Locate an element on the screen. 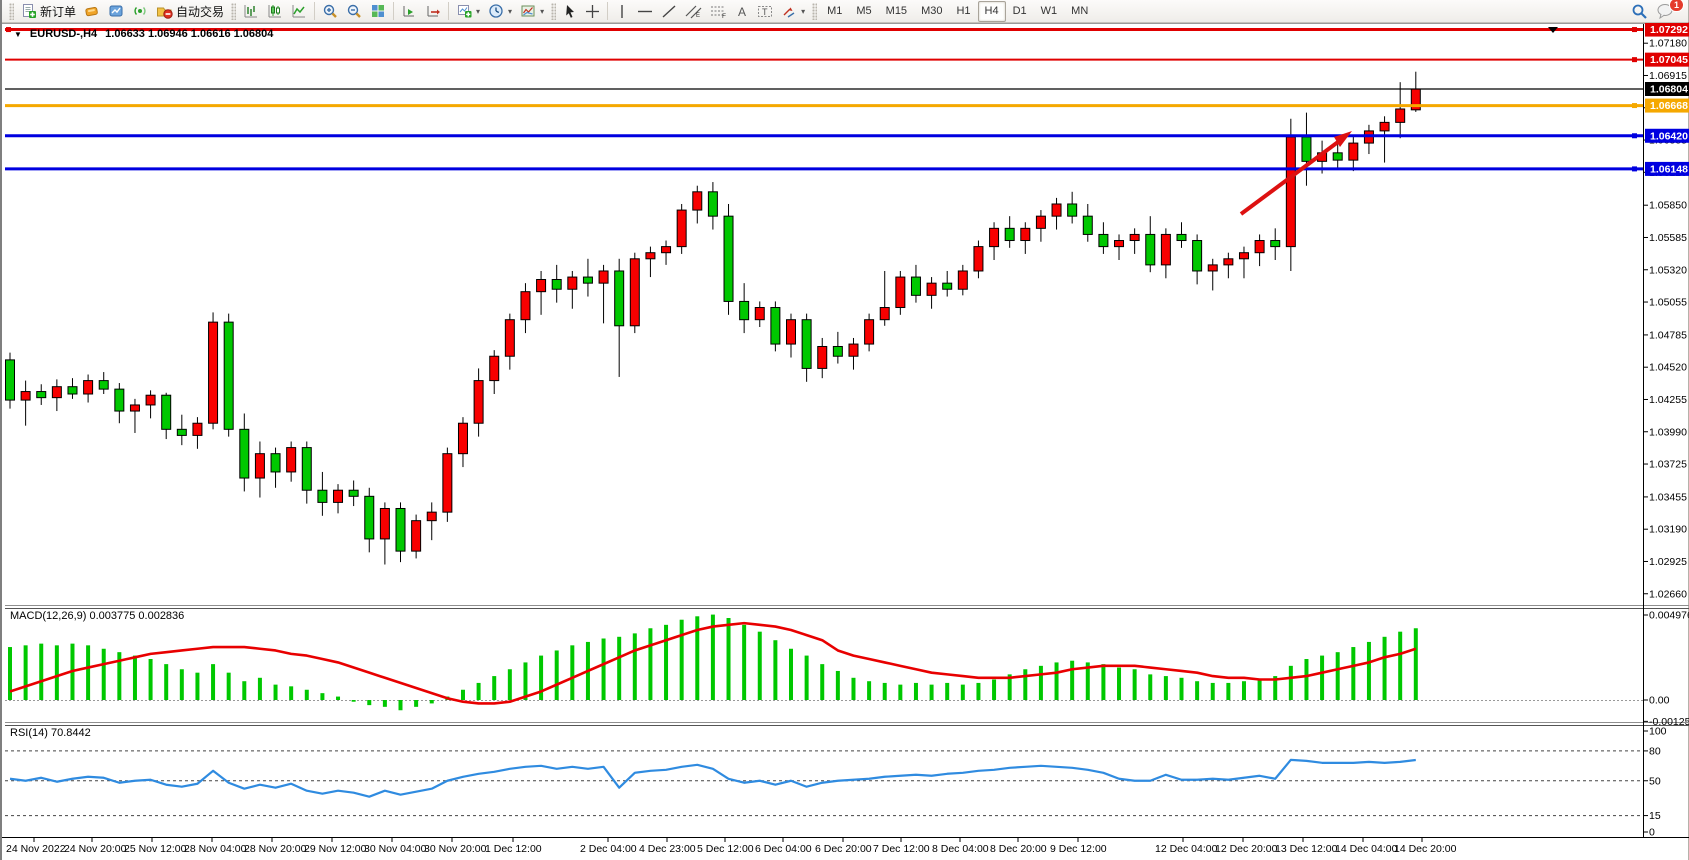  time-label: 14 Dec 20:00 is located at coordinates (1425, 849).